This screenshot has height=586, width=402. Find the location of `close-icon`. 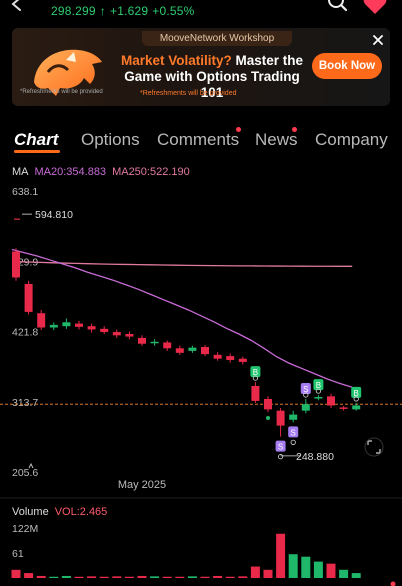

close-icon is located at coordinates (378, 40).